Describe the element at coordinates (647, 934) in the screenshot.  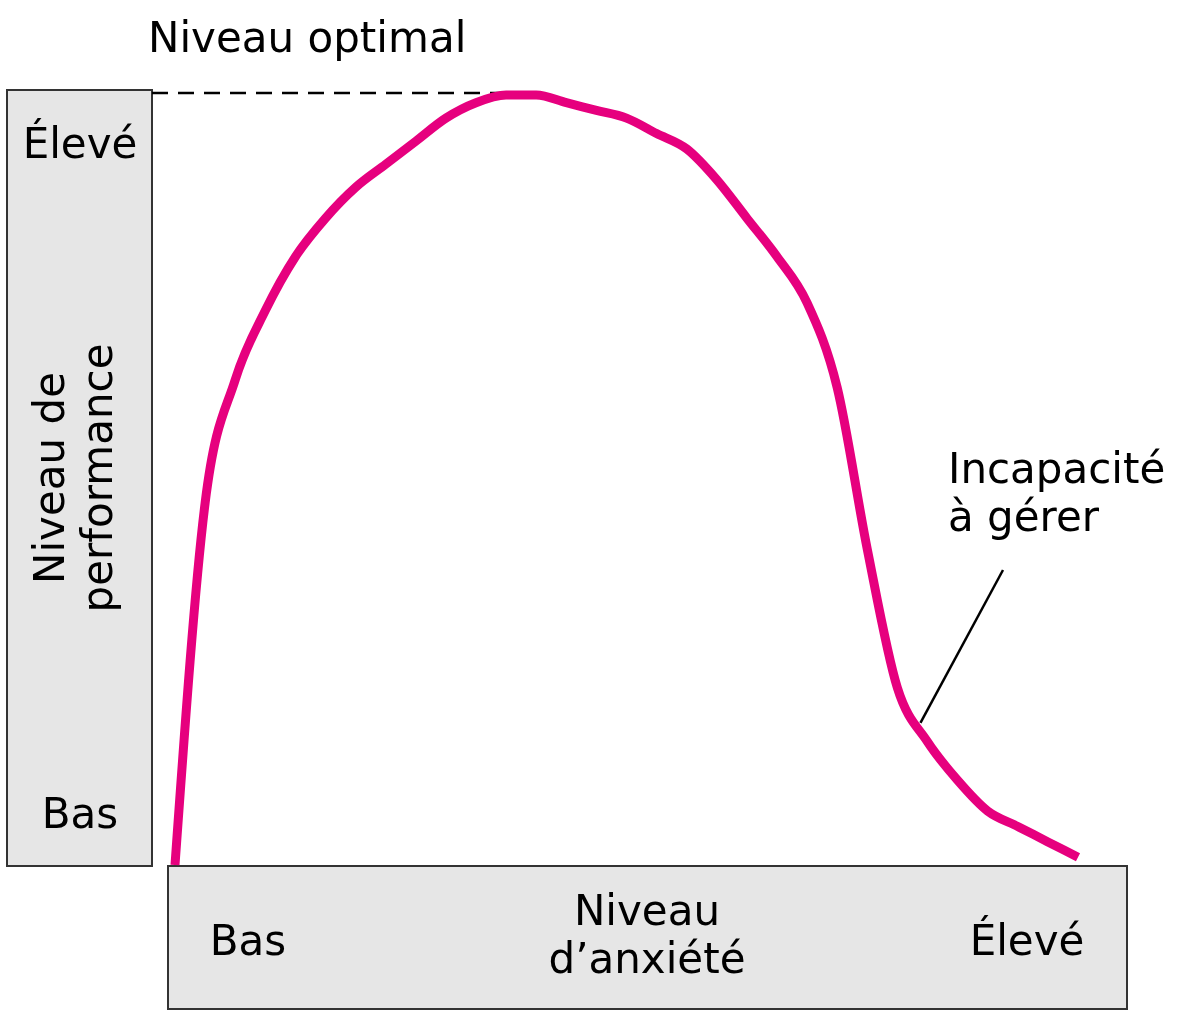
I see `x-axis-title: Niveau d’anxiété` at that location.